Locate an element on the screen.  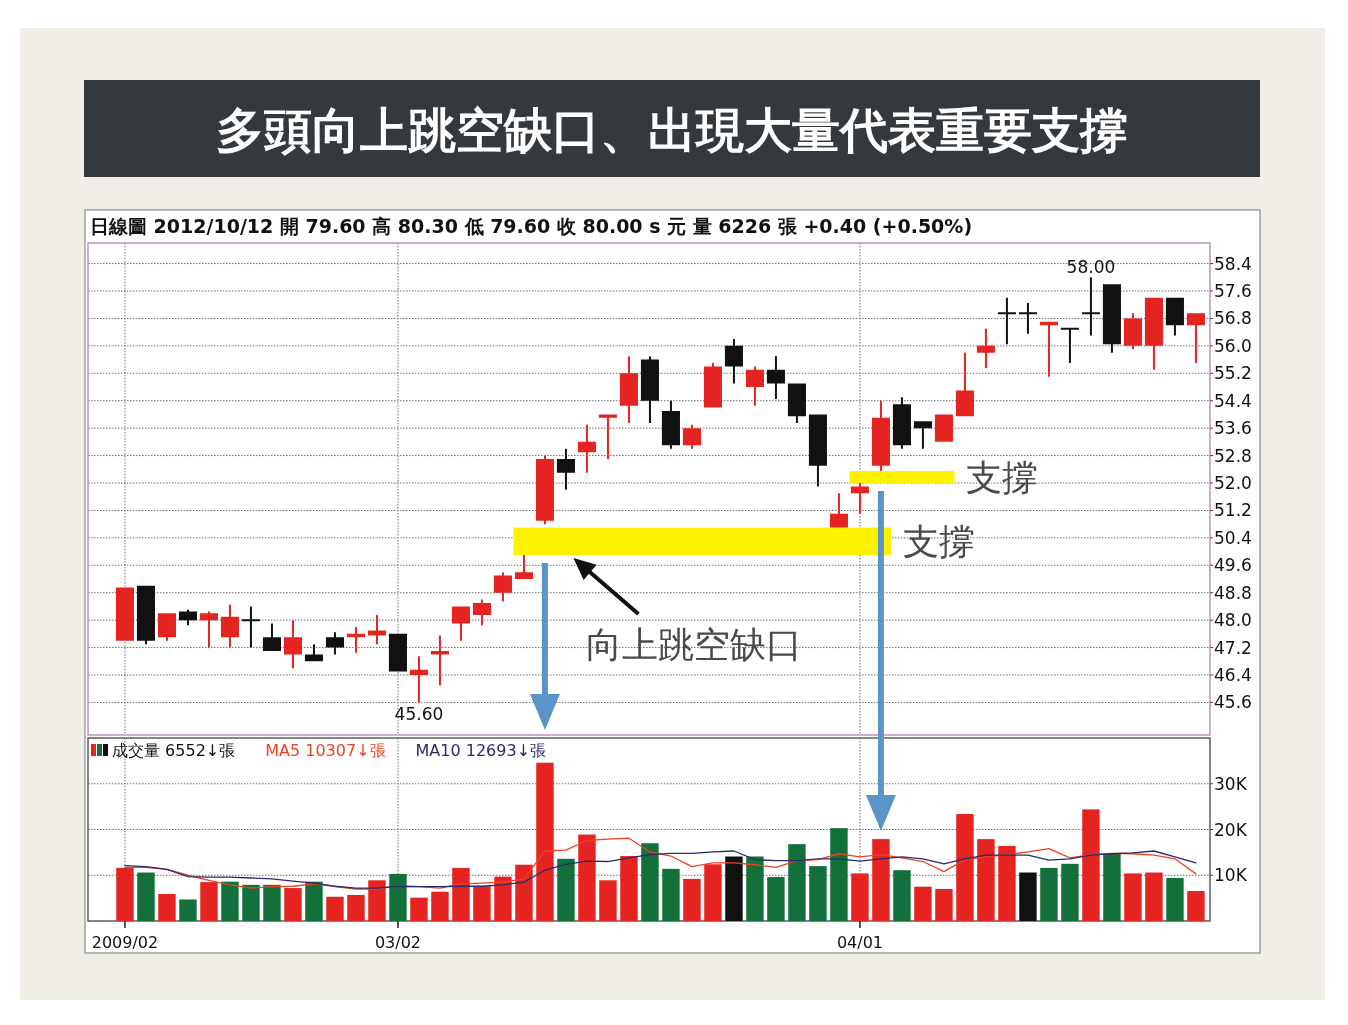
y-tick-label: 54.4 is located at coordinates (1233, 400).